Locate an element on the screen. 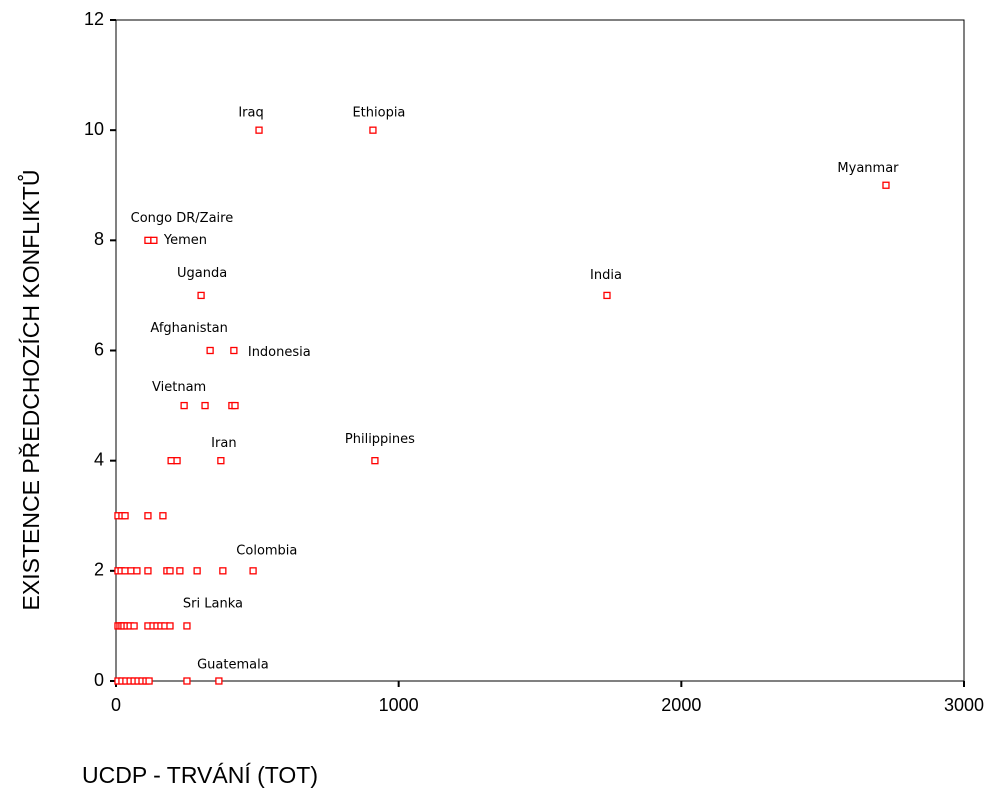 Image resolution: width=994 pixels, height=800 pixels. y-tick-label: 8 is located at coordinates (99, 239).